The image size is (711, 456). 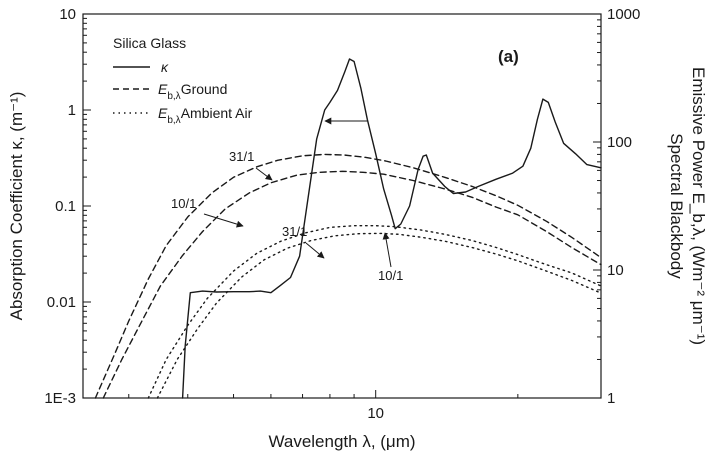 What do you see at coordinates (163, 89) in the screenshot?
I see `legend-ground-symbol: E` at bounding box center [163, 89].